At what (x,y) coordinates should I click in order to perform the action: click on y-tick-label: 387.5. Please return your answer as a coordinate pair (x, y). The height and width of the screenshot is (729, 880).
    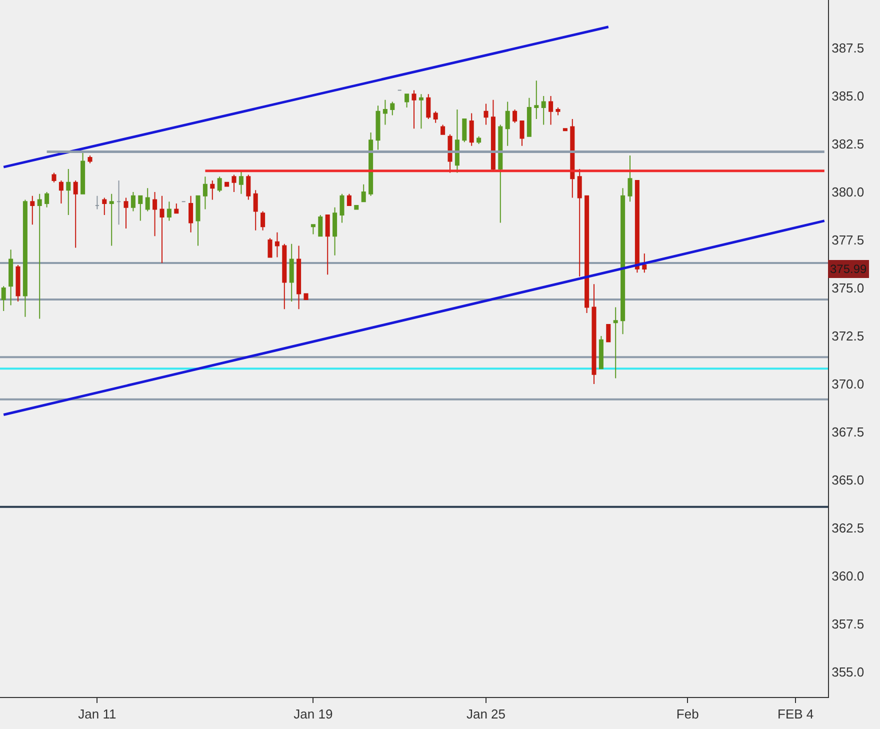
    Looking at the image, I should click on (848, 48).